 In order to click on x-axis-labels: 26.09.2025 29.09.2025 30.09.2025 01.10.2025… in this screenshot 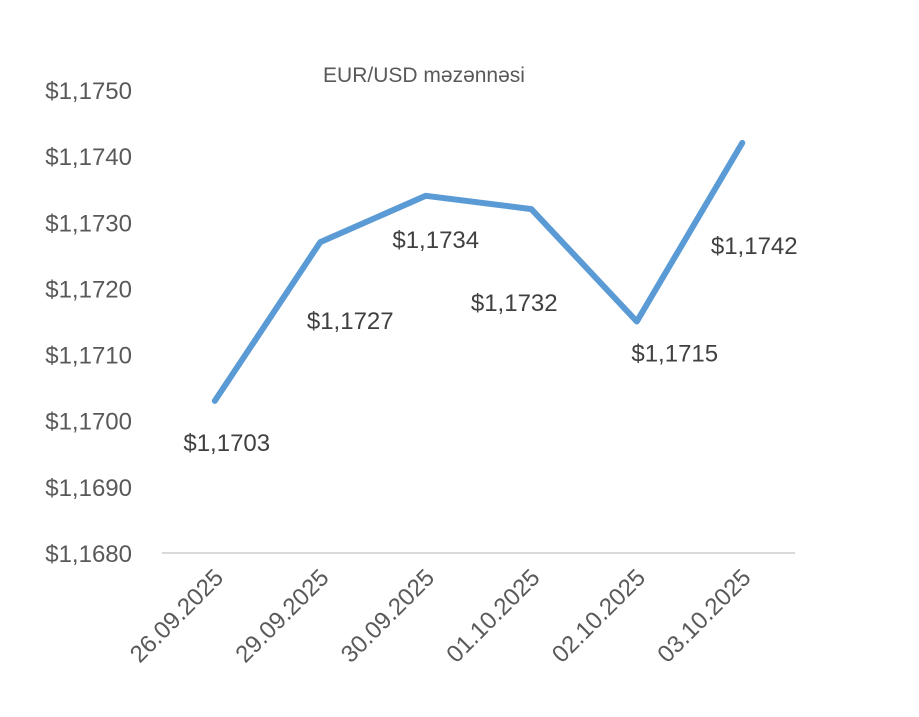, I will do `click(441, 616)`.